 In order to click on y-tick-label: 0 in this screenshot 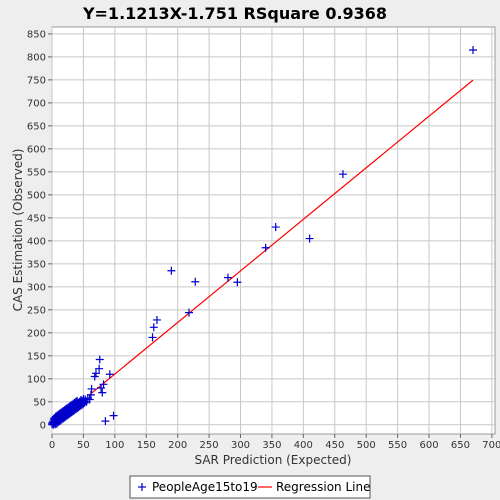, I will do `click(43, 425)`.